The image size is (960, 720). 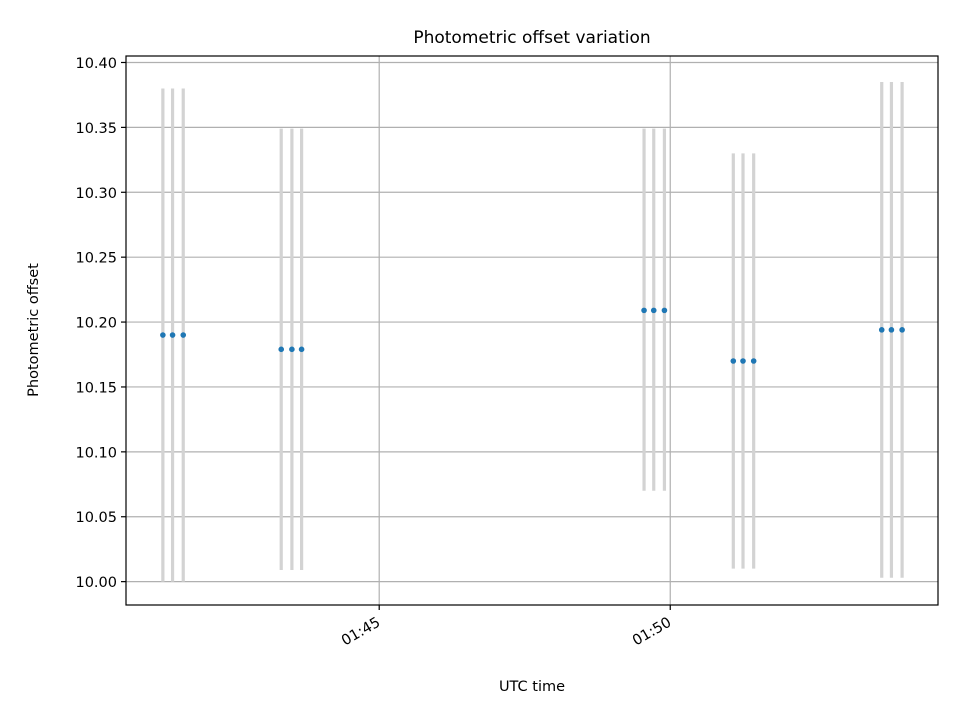 What do you see at coordinates (96, 324) in the screenshot?
I see `y-tick-label: 10.20` at bounding box center [96, 324].